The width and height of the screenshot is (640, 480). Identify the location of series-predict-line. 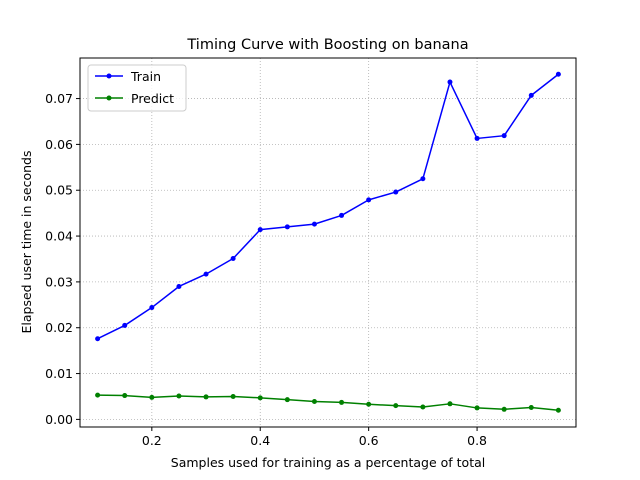
(328, 402).